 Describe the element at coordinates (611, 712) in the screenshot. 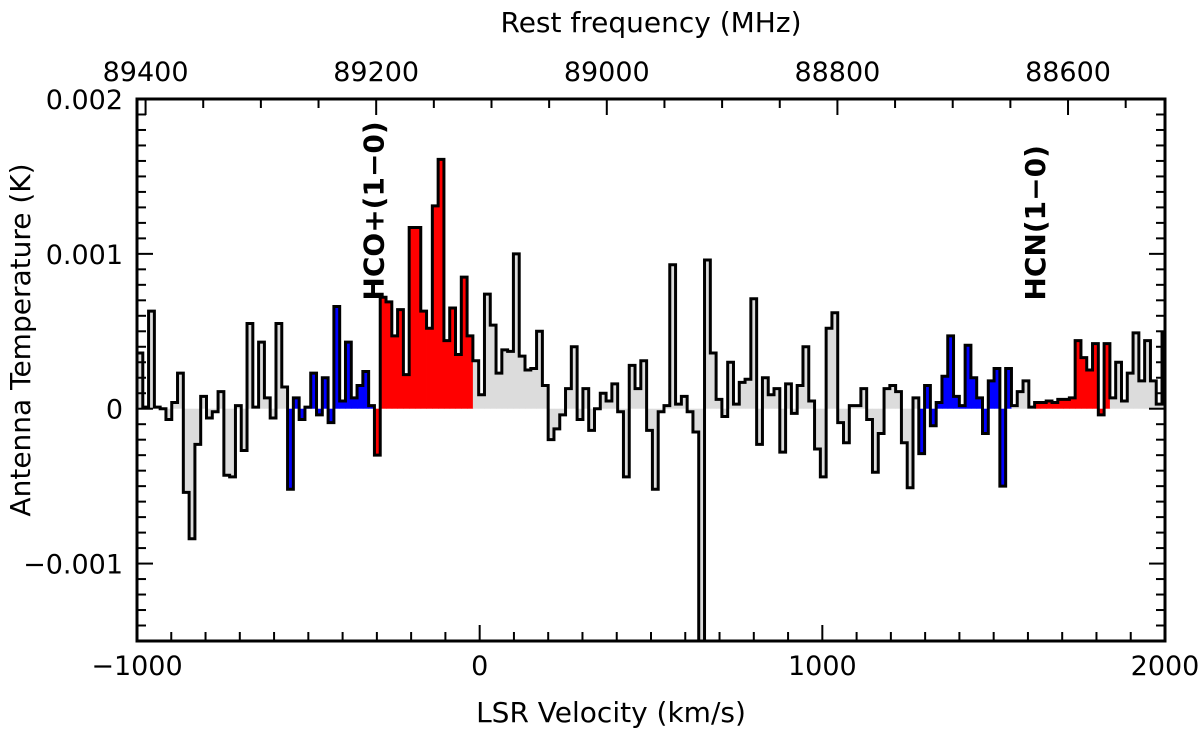

I see `x-axis-title: LSR Velocity (km/s)` at that location.